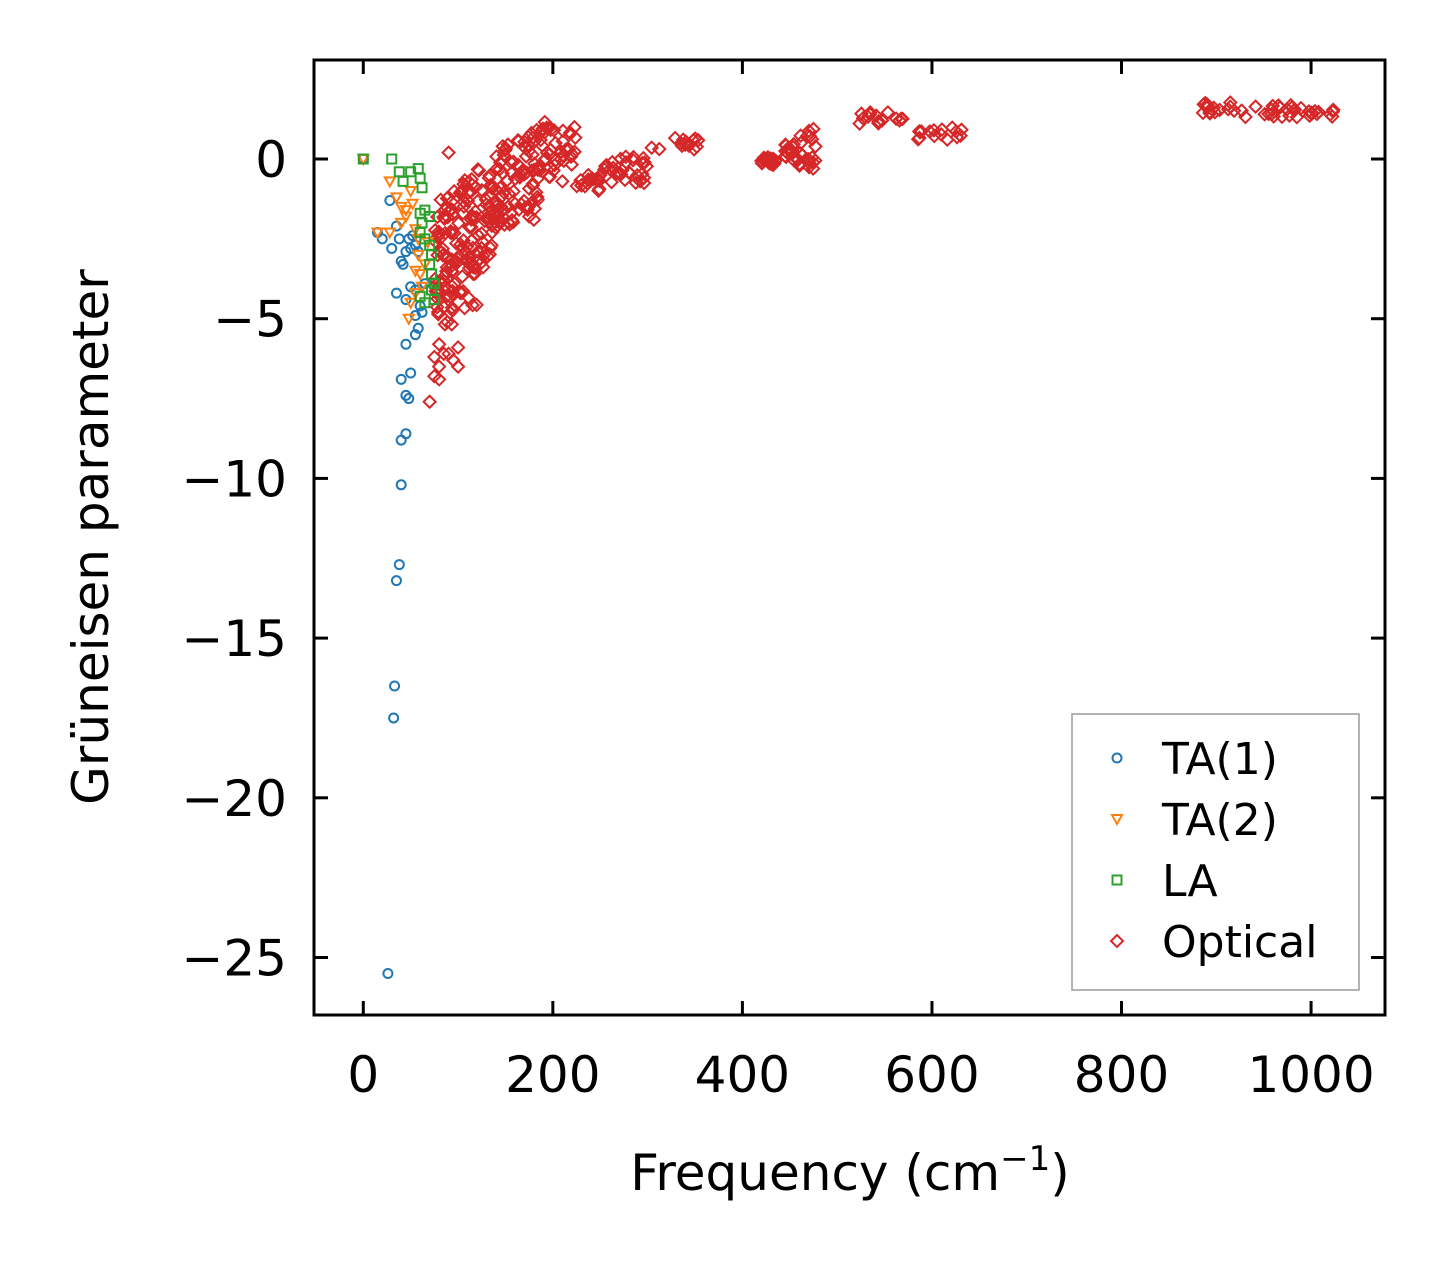 The width and height of the screenshot is (1445, 1264). I want to click on legend-label: TA(2), so click(1219, 820).